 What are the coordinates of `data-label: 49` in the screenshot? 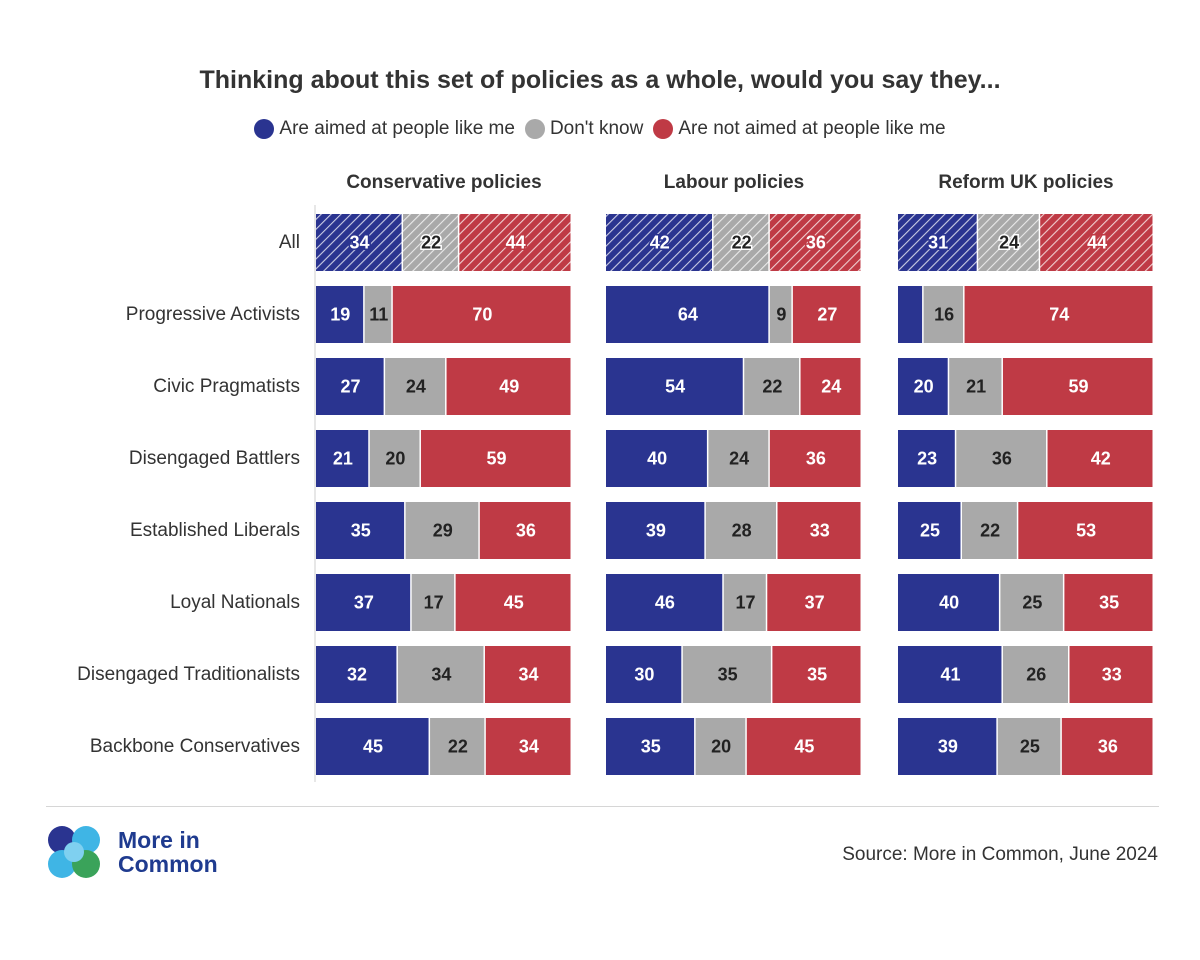 It's located at (509, 387).